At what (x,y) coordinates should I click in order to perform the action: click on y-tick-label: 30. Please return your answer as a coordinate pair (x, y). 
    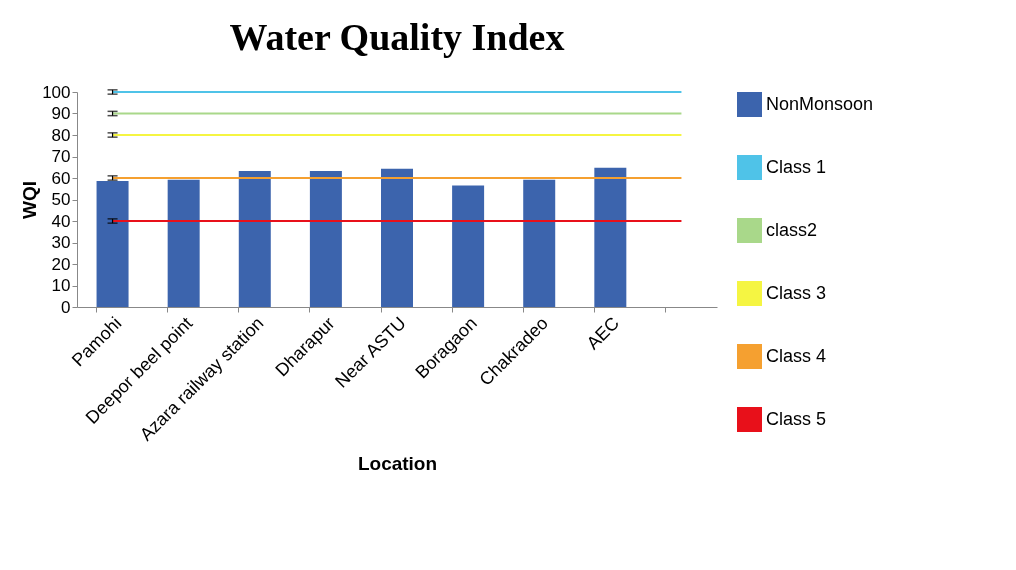
    Looking at the image, I should click on (61, 242).